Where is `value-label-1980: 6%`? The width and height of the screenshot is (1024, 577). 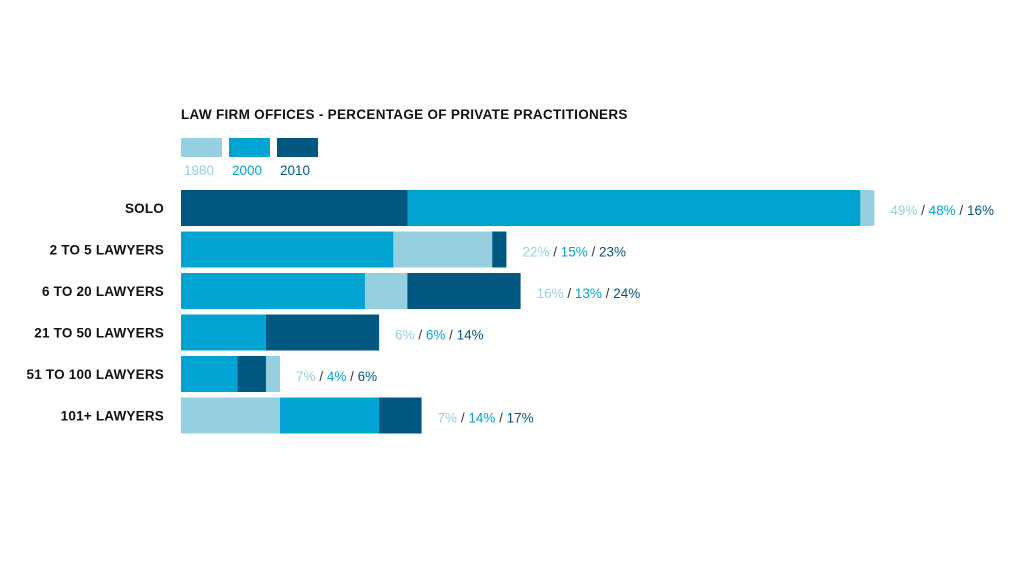
value-label-1980: 6% is located at coordinates (405, 335).